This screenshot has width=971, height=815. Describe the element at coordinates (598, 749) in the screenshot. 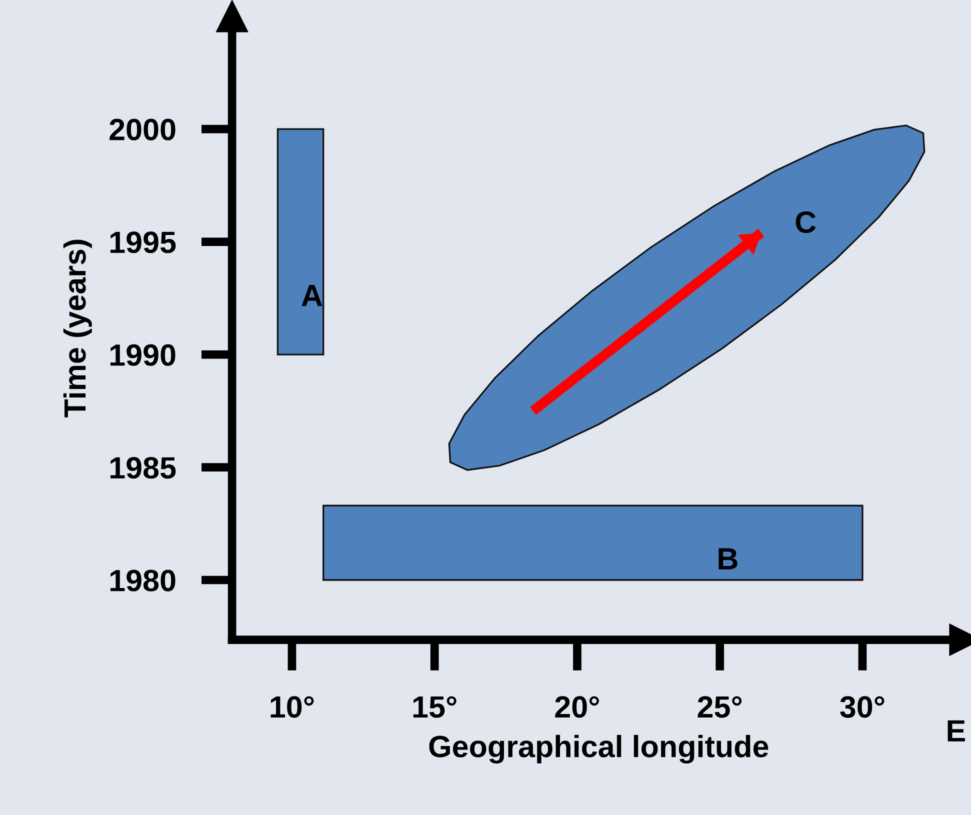

I see `x-axis-title: Geographical longitude` at that location.